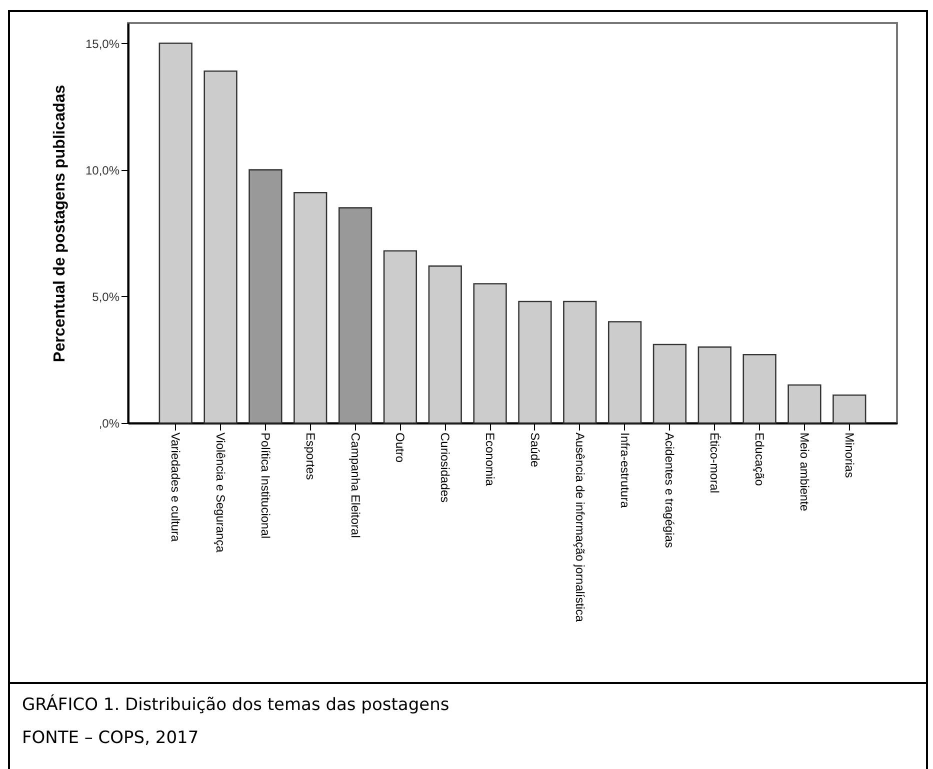  Describe the element at coordinates (535, 450) in the screenshot. I see `x-tick-label: Saúde` at that location.